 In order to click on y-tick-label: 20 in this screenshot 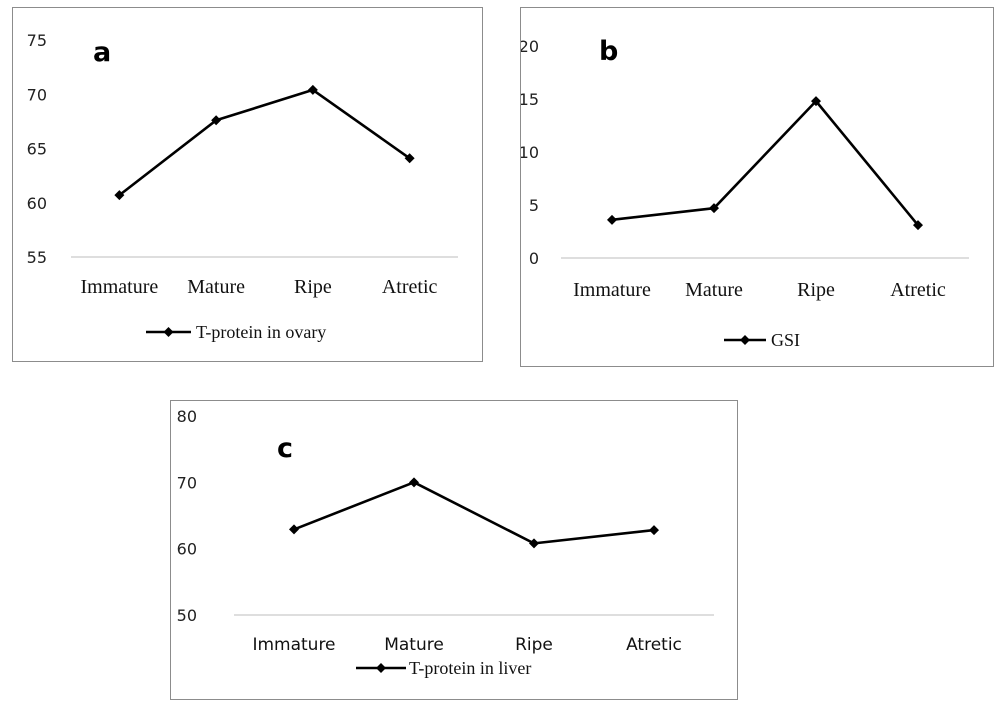, I will do `click(530, 46)`.